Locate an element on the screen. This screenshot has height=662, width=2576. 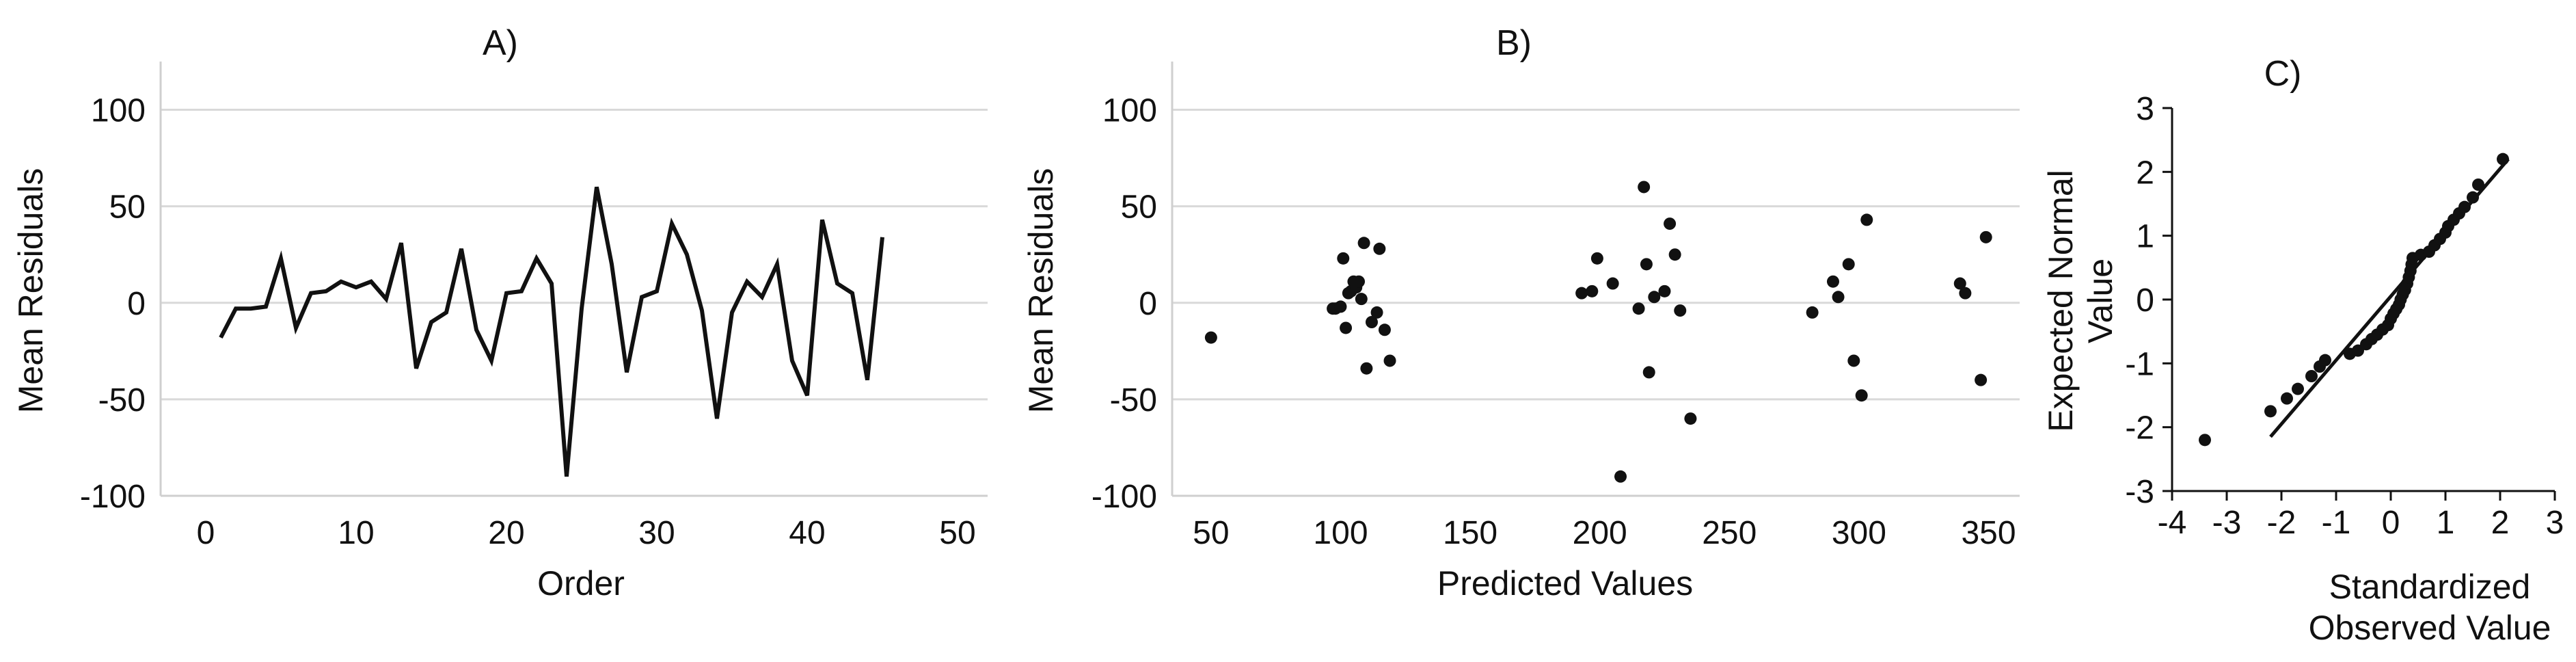
a-x-tick-label-4: 40 is located at coordinates (807, 533).